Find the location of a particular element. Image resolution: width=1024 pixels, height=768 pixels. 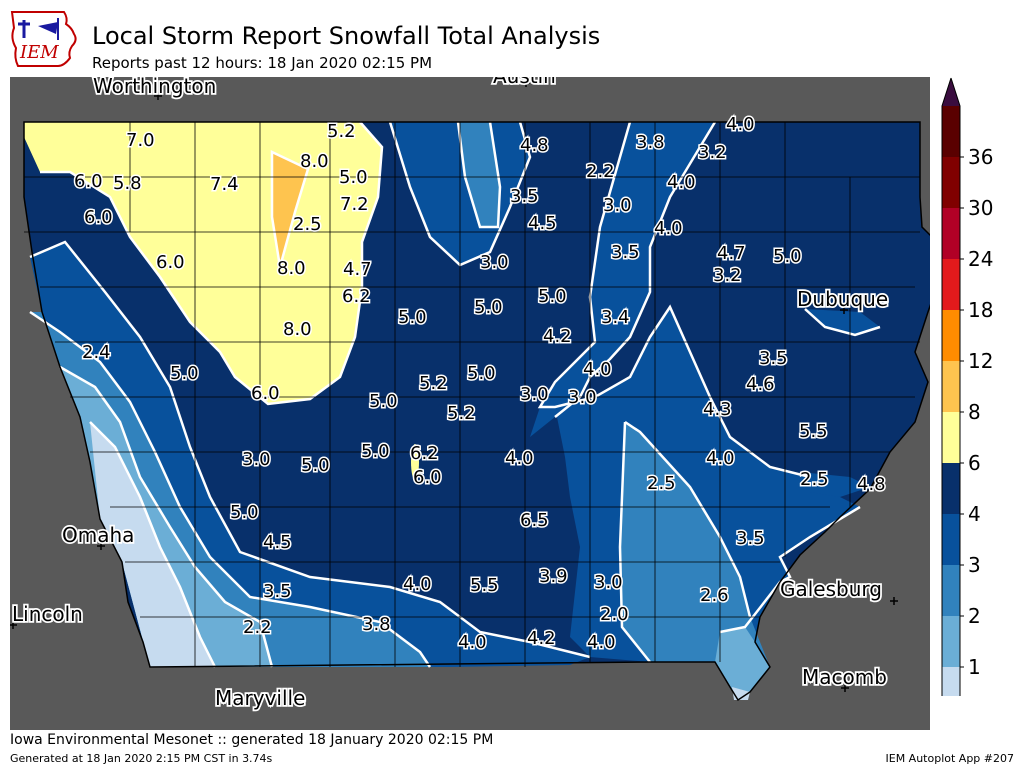

colorbar-tick-label: 12 is located at coordinates (980, 361).